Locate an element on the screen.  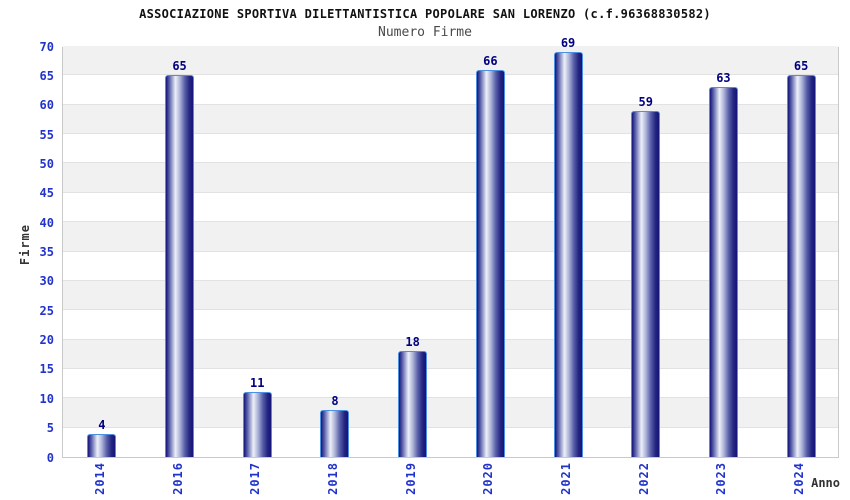
y-tick-label: 55 is located at coordinates (46, 134).